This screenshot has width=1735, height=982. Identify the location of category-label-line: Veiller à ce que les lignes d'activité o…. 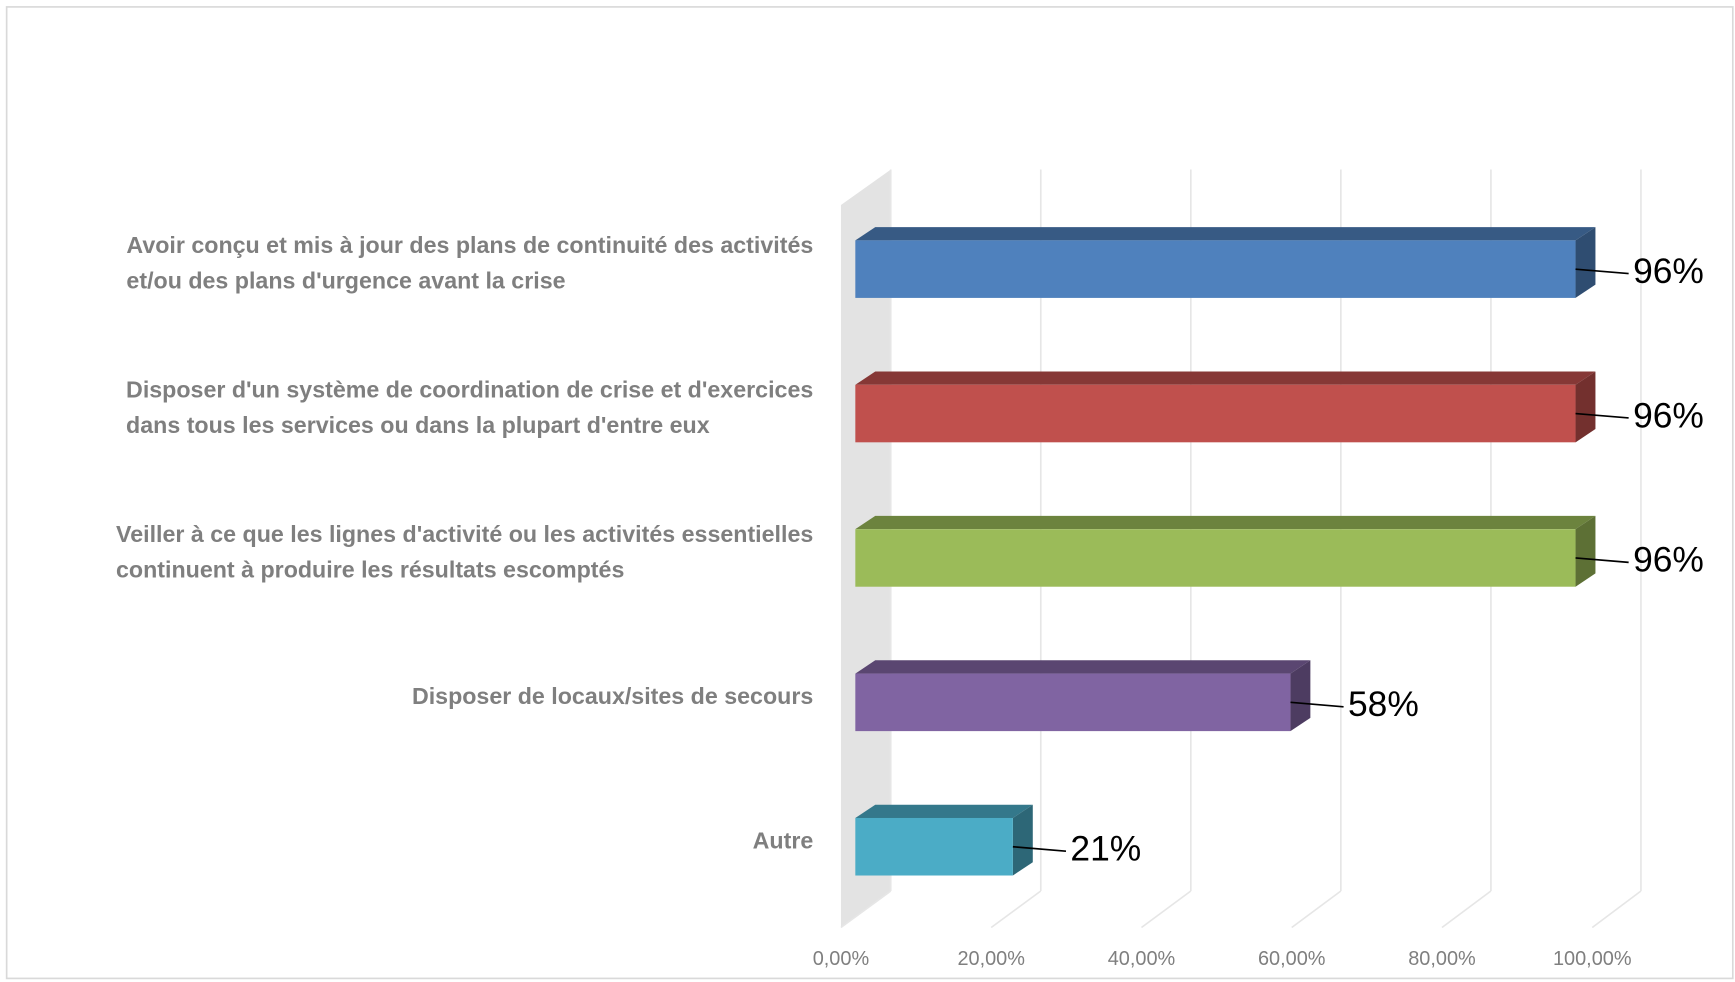
(464, 534).